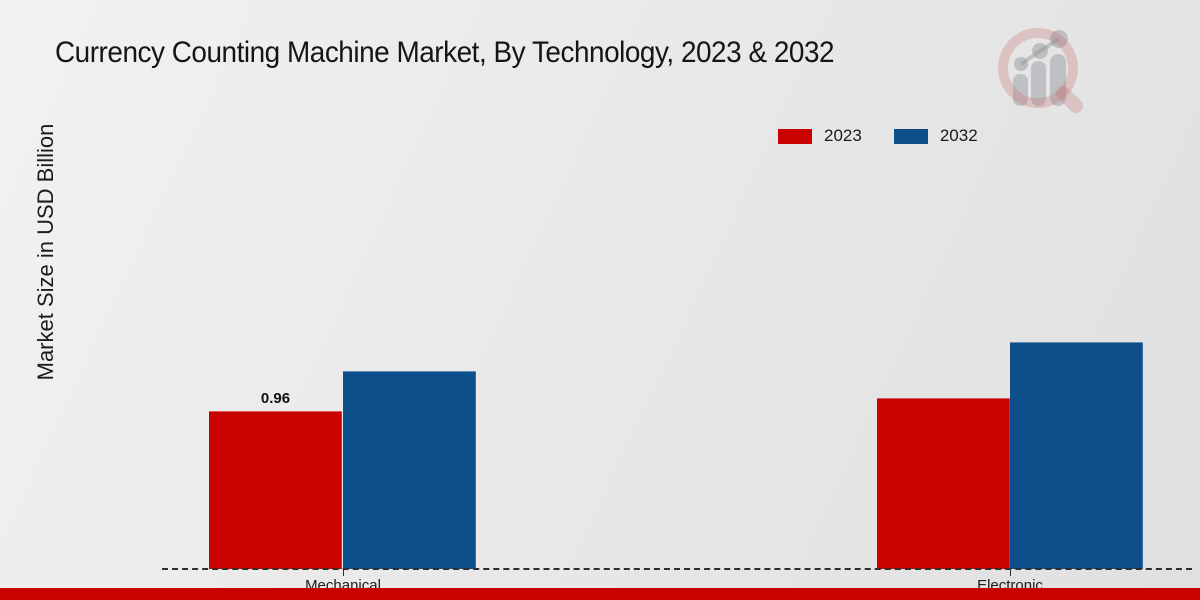 The width and height of the screenshot is (1200, 600). I want to click on legend-label-2032: 2032, so click(958, 135).